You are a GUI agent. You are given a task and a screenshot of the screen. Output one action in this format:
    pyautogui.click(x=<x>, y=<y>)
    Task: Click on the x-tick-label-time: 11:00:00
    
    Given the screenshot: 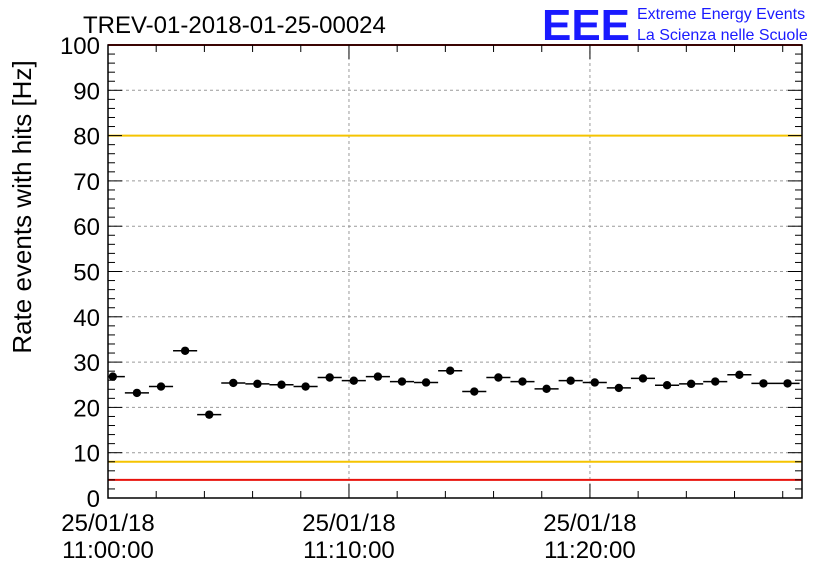 What is the action you would take?
    pyautogui.click(x=108, y=550)
    